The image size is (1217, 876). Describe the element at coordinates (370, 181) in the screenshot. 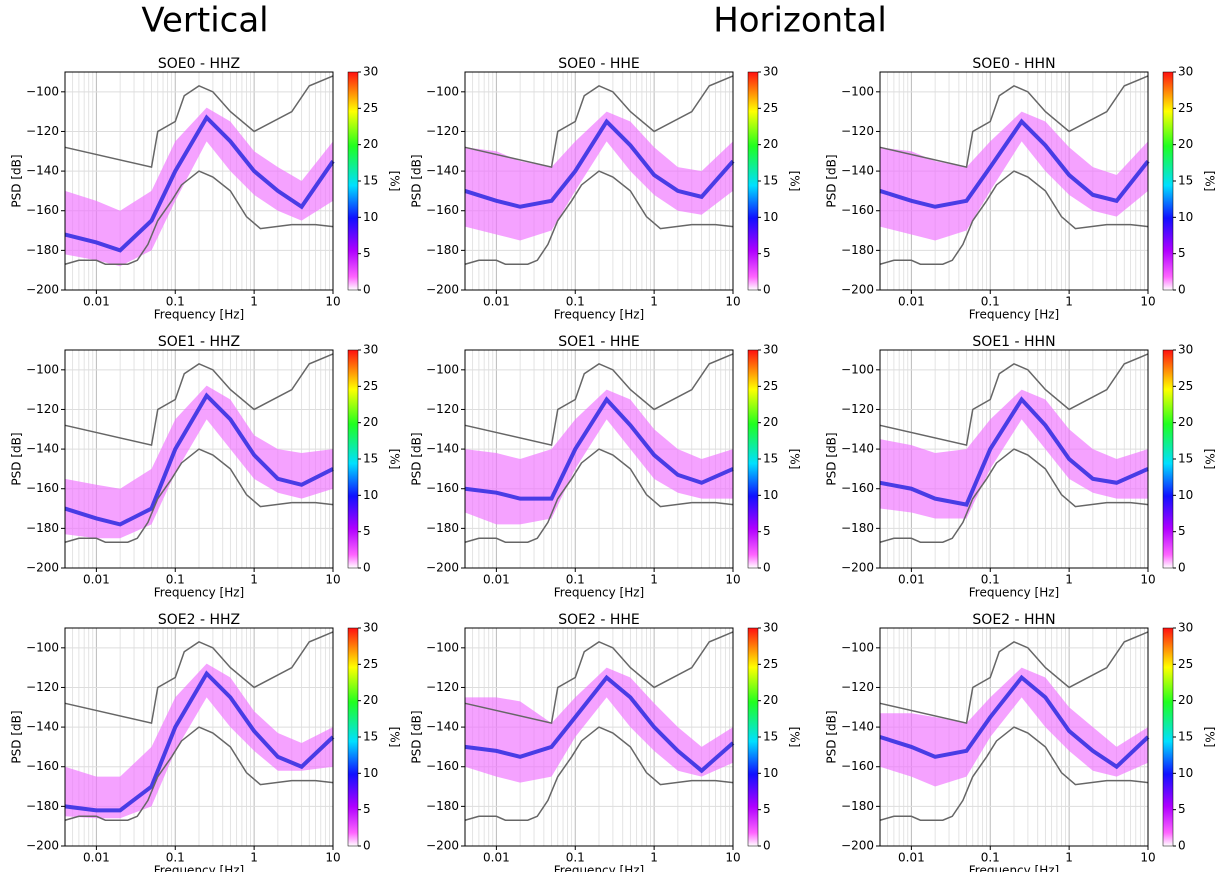

I see `colorbar-tick-label: 15` at that location.